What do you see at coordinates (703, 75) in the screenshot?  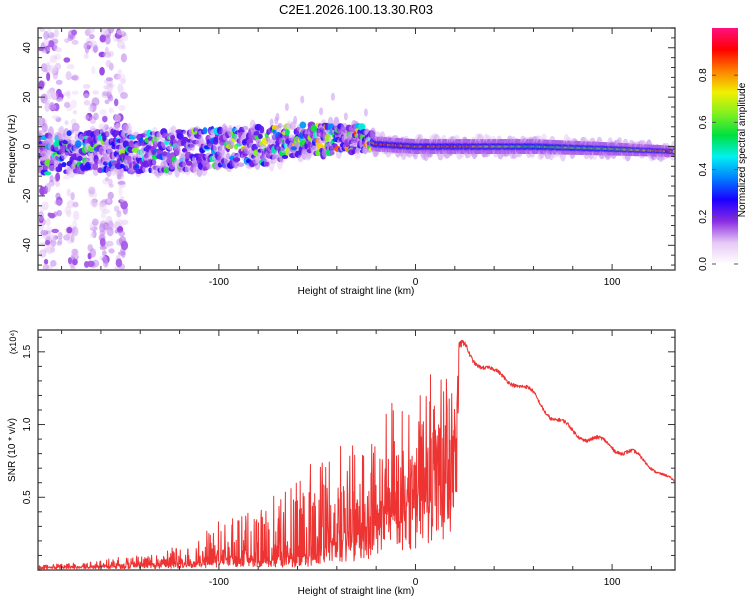 I see `colorbar-tick-label: 0.8` at bounding box center [703, 75].